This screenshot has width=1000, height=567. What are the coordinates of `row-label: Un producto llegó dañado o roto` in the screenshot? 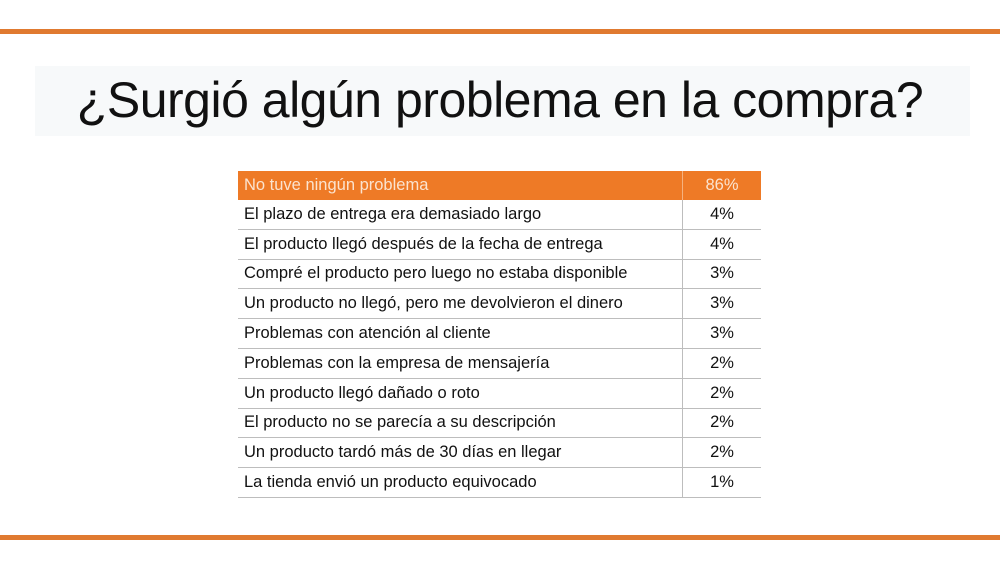 It's located at (460, 393).